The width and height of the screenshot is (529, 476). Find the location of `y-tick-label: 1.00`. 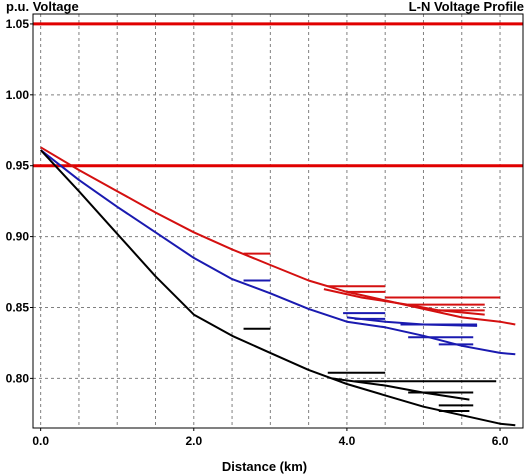

y-tick-label: 1.00 is located at coordinates (18, 95).